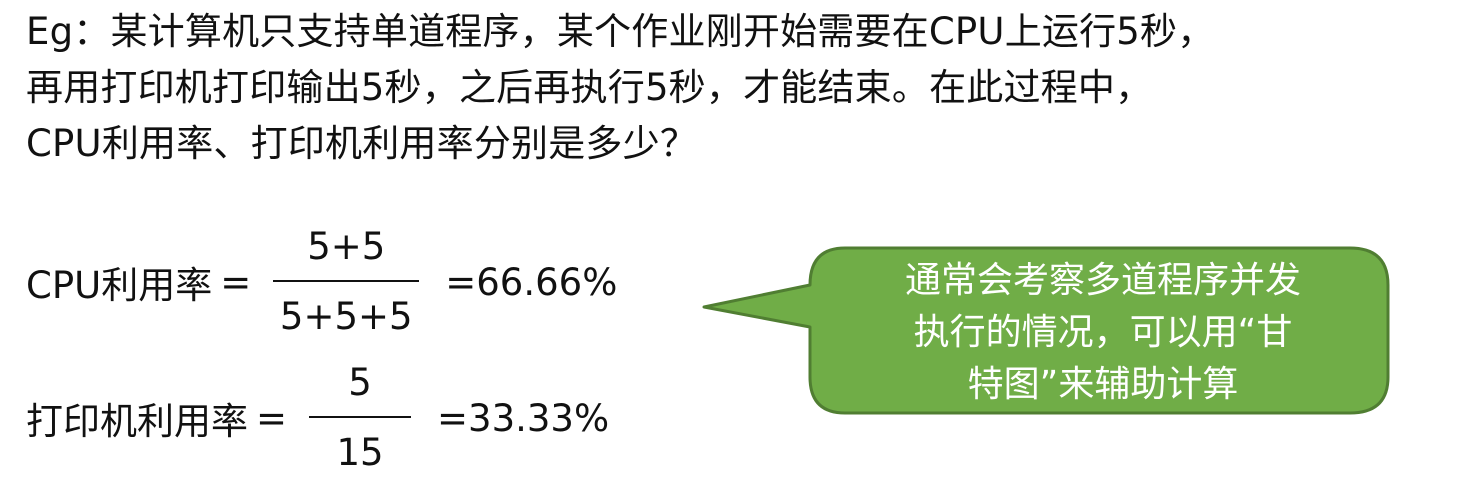 This screenshot has height=482, width=1457. I want to click on problem-line-3: CPU利用率、打印机利用率分别是多少？, so click(362, 143).